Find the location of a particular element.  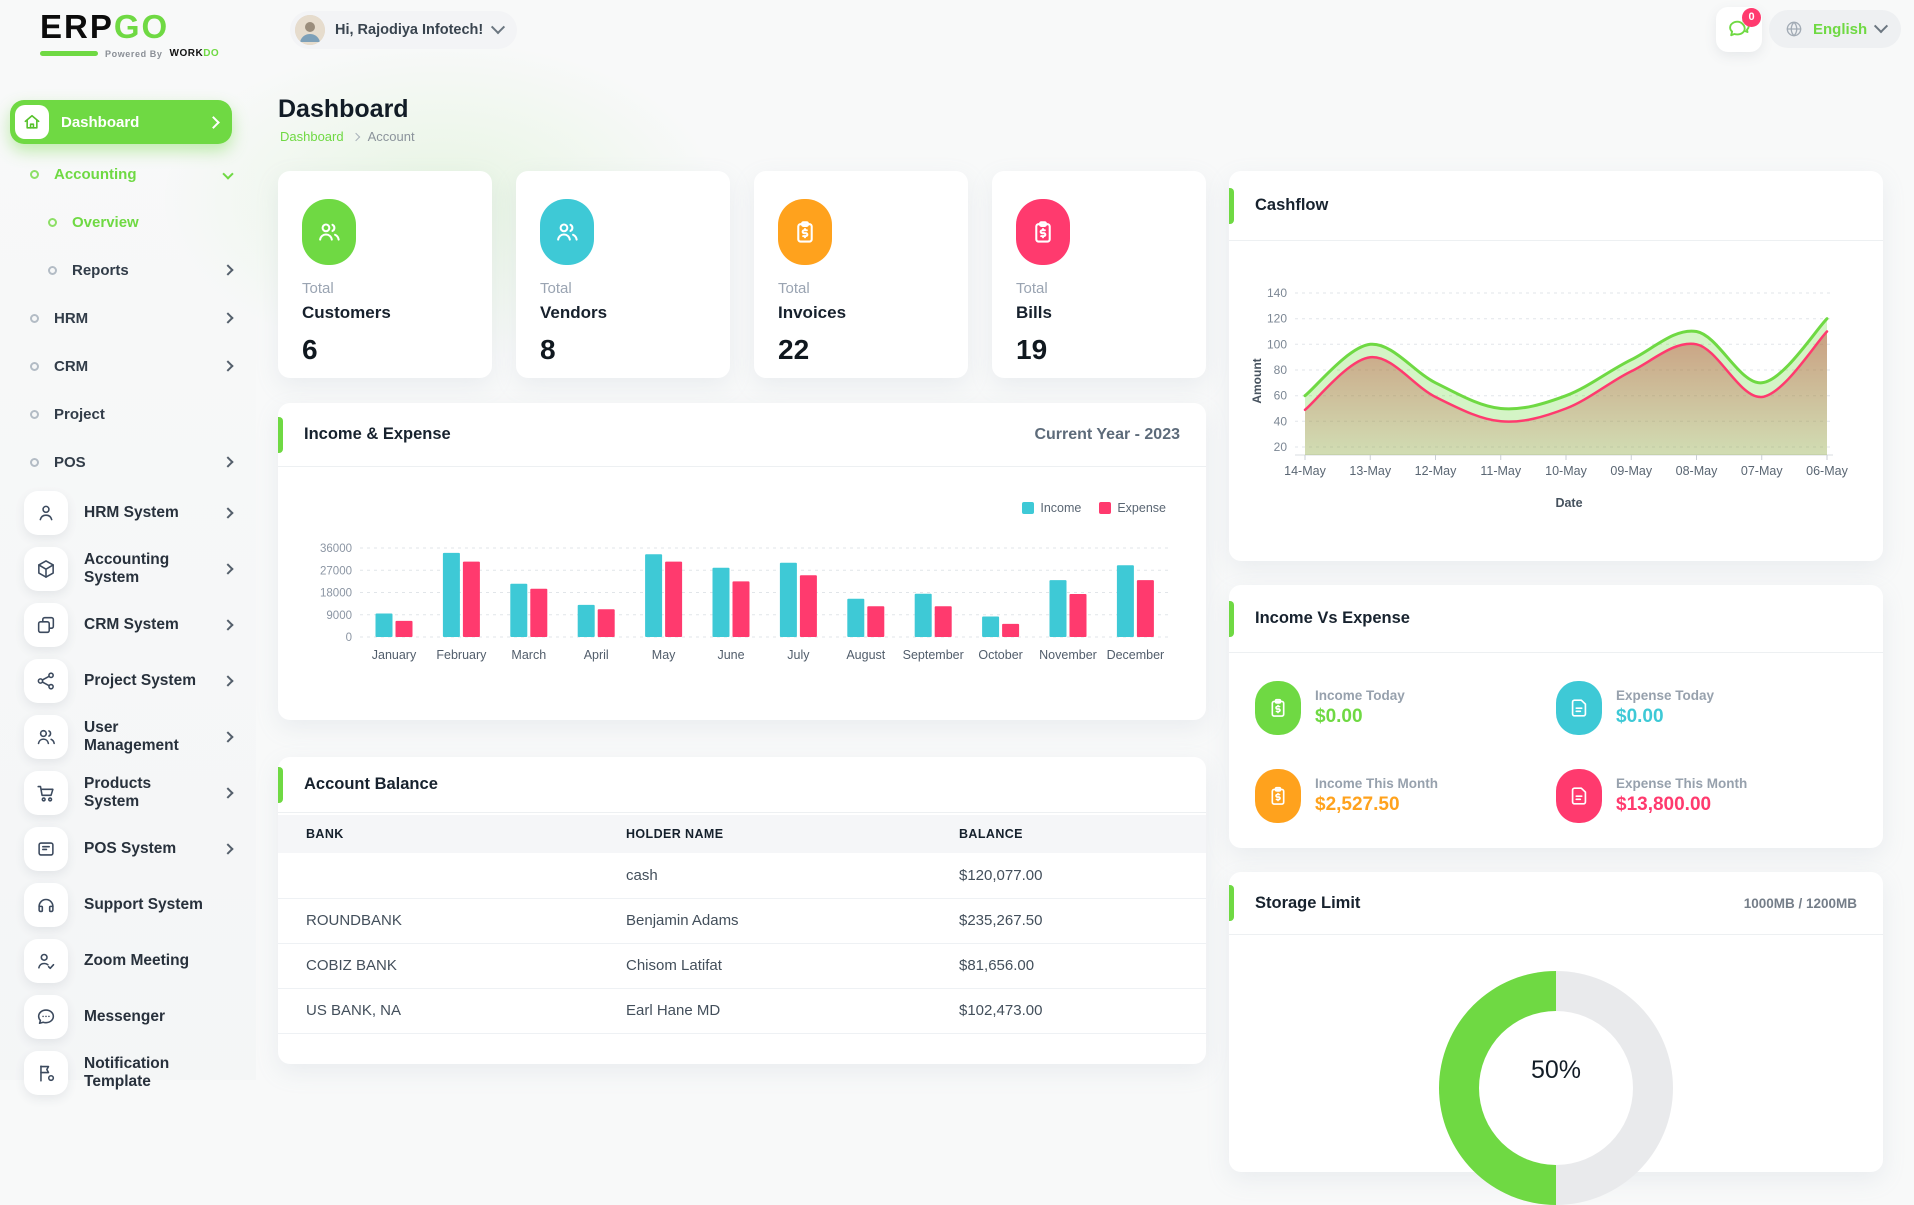

sidebar-item-label: Support System is located at coordinates (143, 904).